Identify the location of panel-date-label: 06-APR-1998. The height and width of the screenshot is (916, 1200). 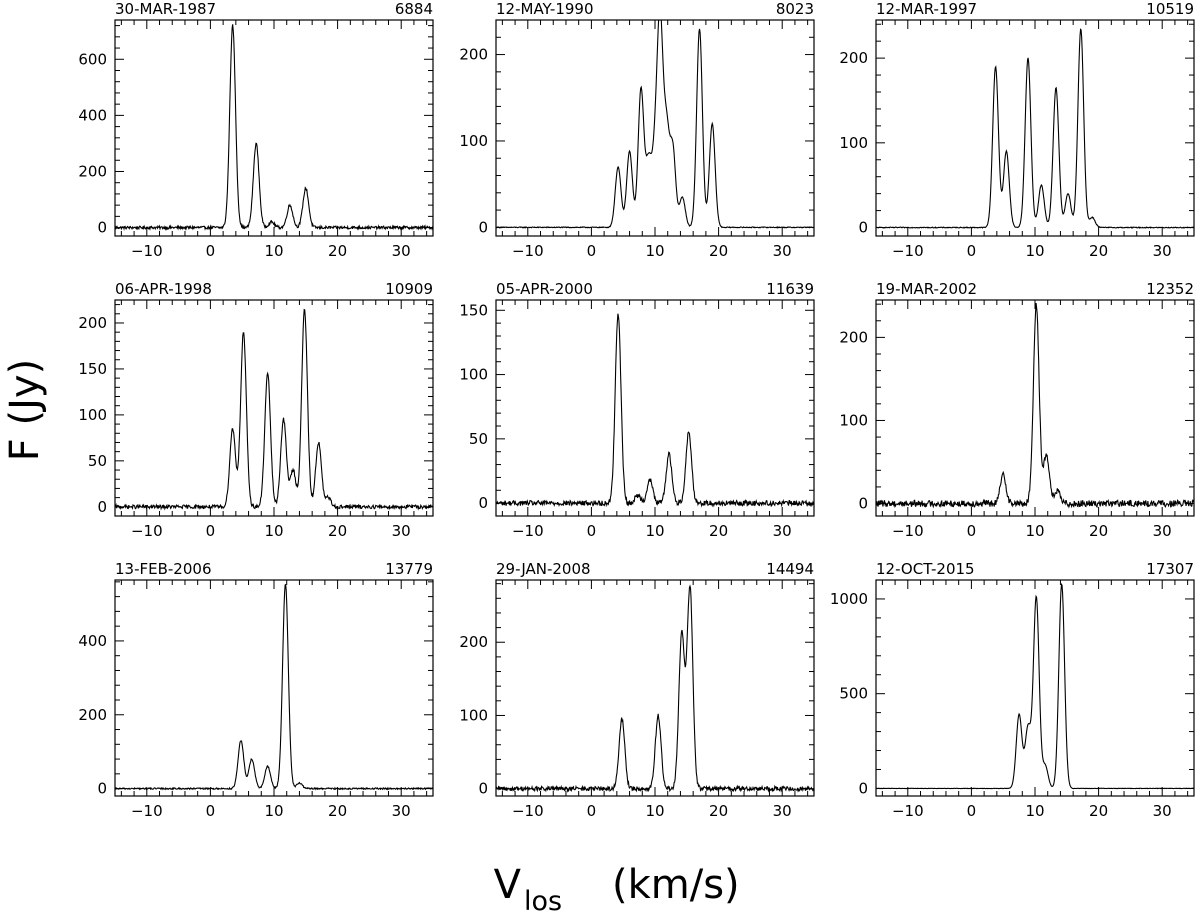
(163, 289).